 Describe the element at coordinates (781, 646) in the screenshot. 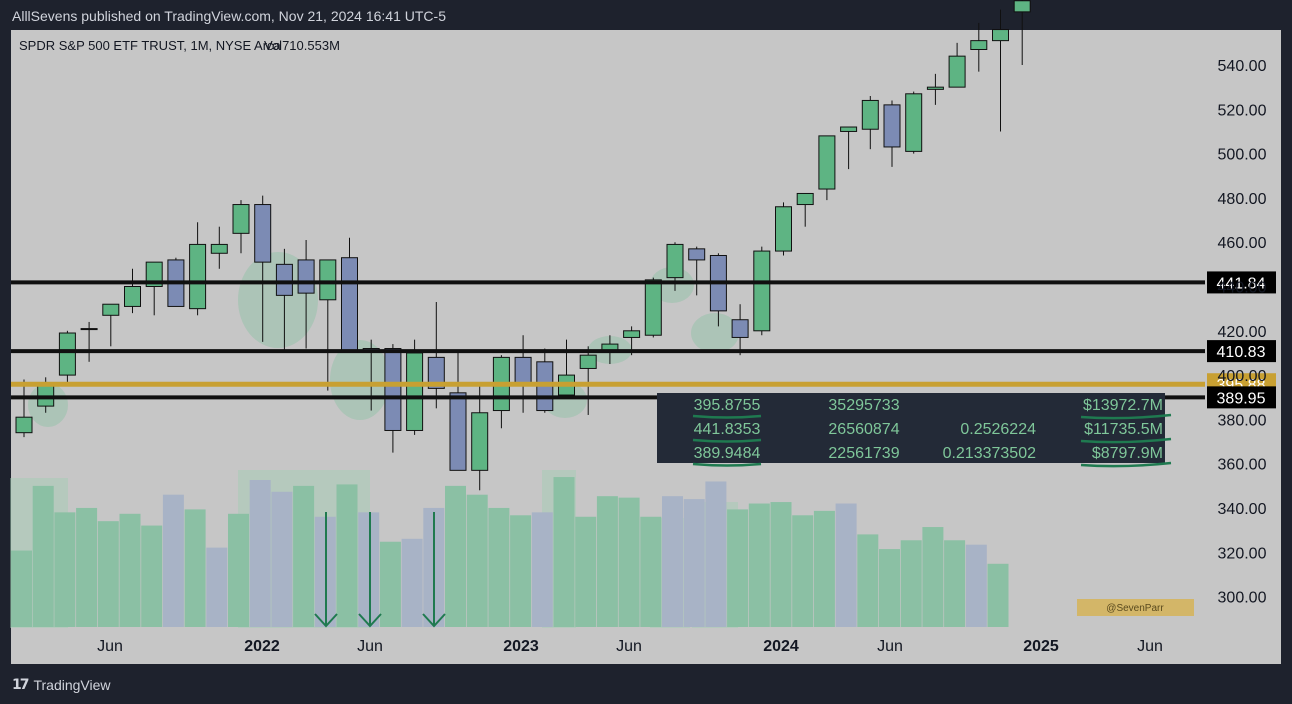

I see `time-tick-label: 2024` at that location.